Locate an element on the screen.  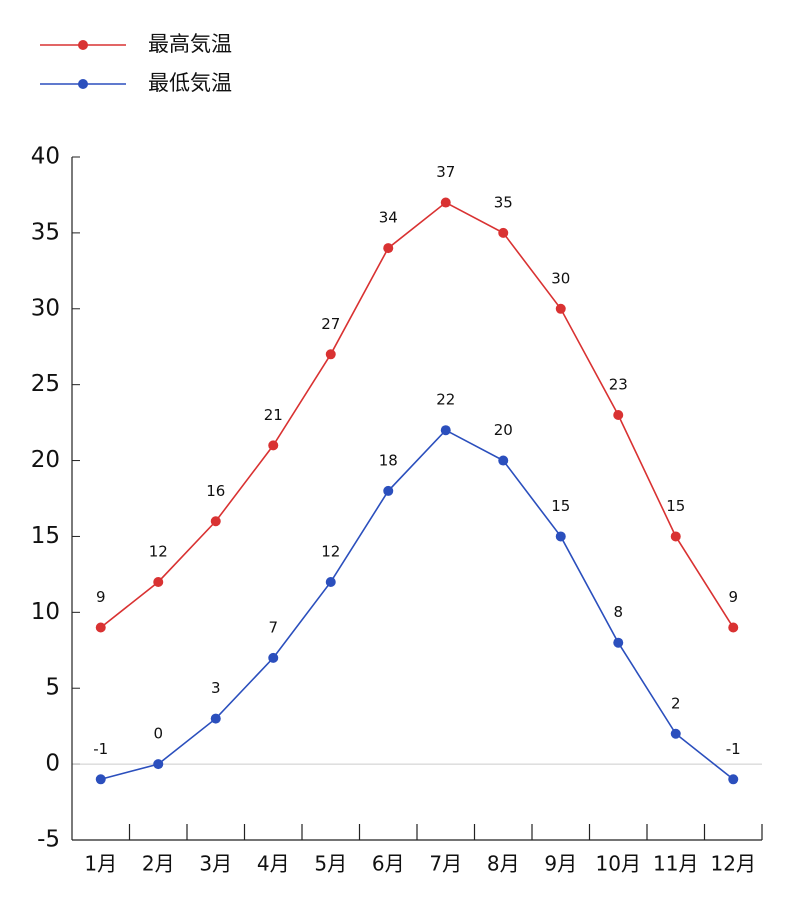
y-tick-label: 20 is located at coordinates (45, 460).